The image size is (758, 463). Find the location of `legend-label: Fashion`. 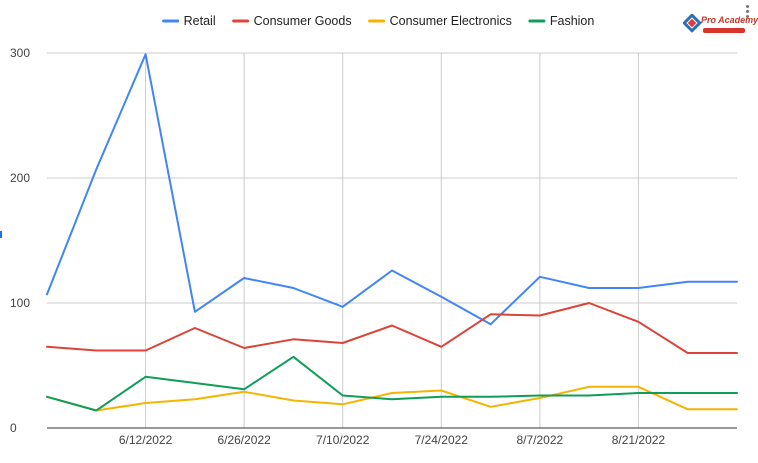

legend-label: Fashion is located at coordinates (572, 21).